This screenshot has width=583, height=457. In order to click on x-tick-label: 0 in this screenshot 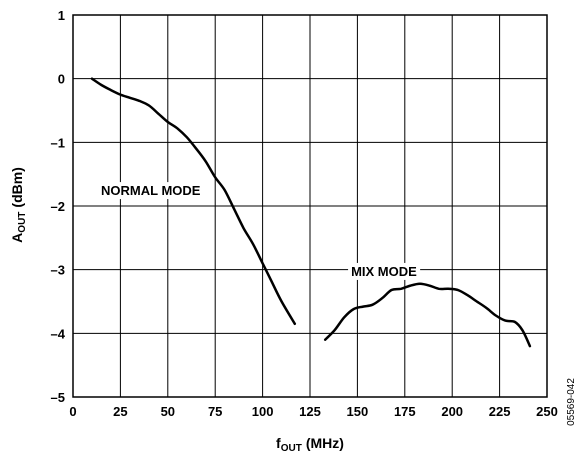, I will do `click(72, 411)`.